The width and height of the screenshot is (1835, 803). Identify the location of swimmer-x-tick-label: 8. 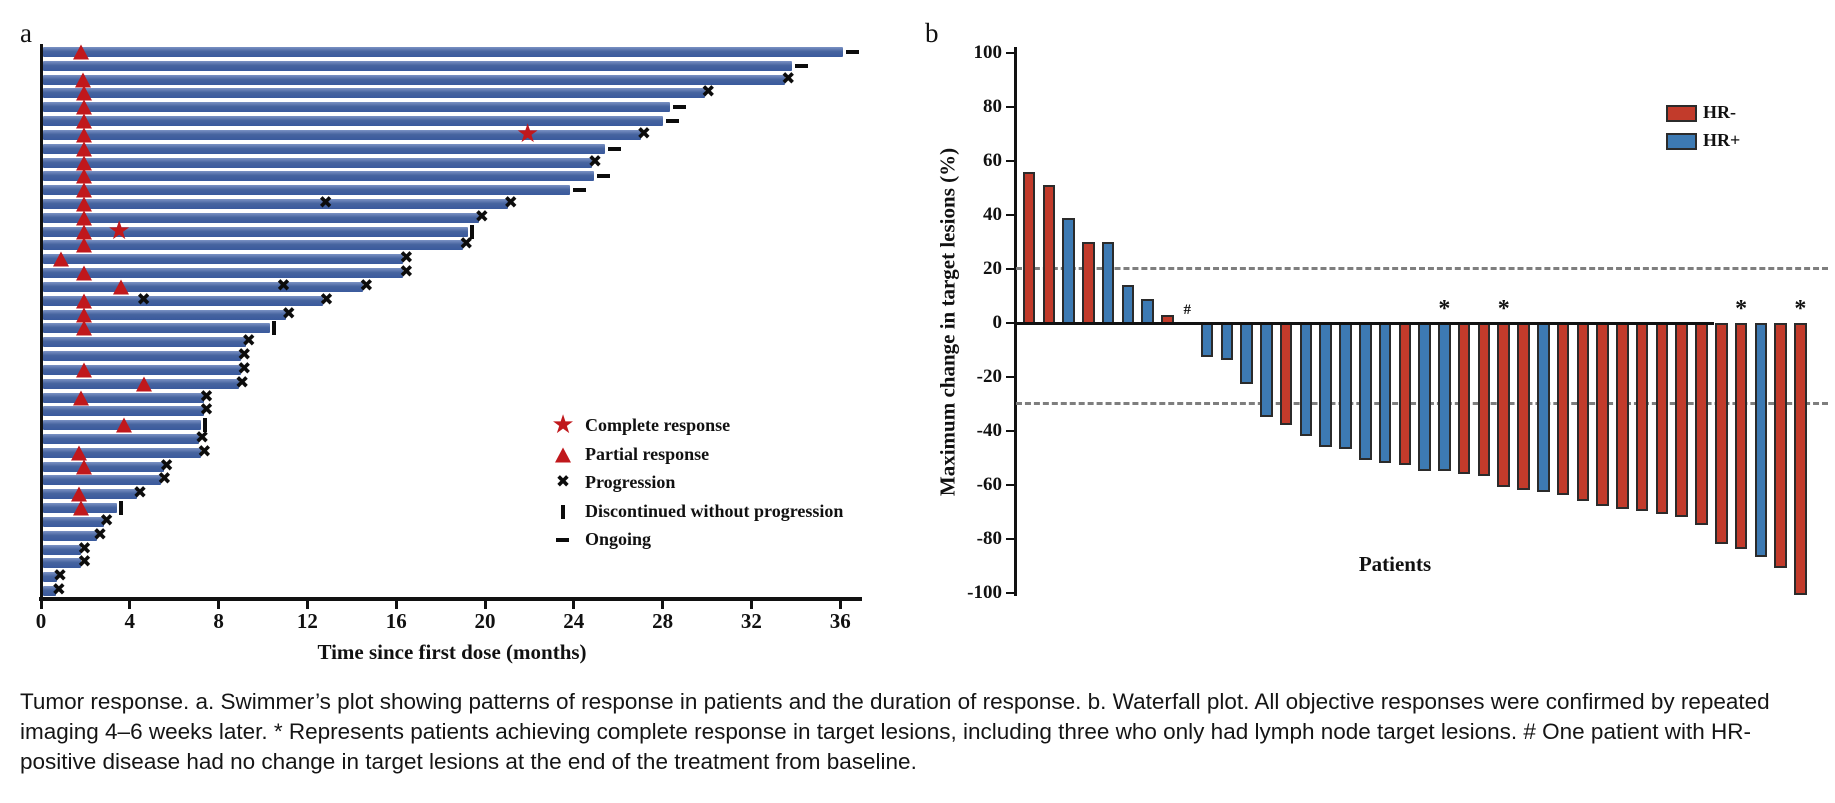
(218, 621).